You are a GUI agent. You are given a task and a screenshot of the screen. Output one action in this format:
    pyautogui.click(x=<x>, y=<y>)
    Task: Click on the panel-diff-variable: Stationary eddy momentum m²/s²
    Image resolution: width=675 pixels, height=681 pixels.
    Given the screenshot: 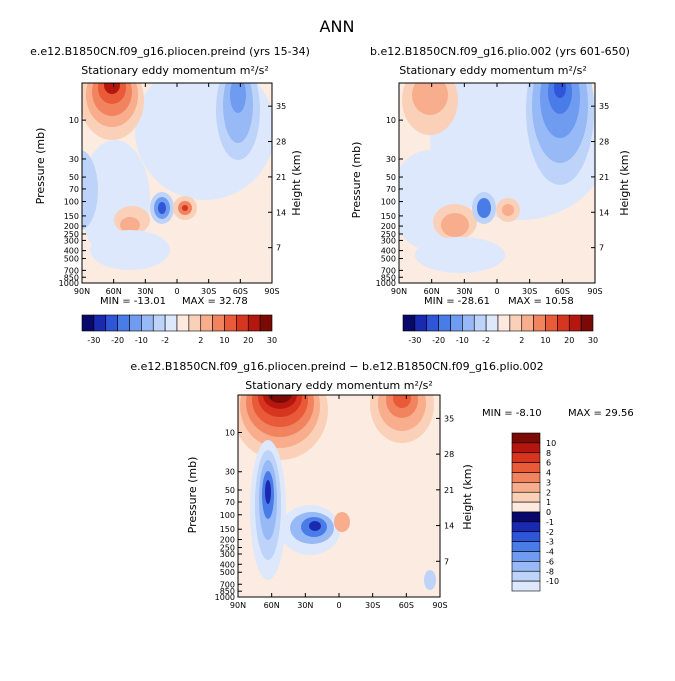 What is the action you would take?
    pyautogui.click(x=338, y=385)
    